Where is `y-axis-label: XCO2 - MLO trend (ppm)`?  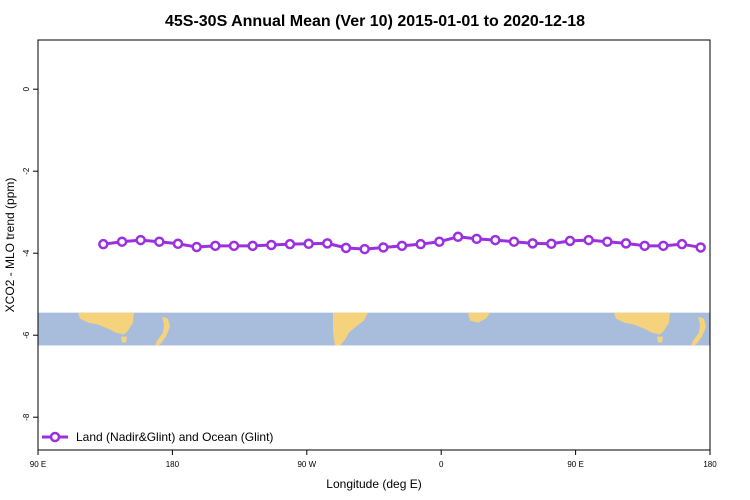 y-axis-label: XCO2 - MLO trend (ppm) is located at coordinates (10, 245).